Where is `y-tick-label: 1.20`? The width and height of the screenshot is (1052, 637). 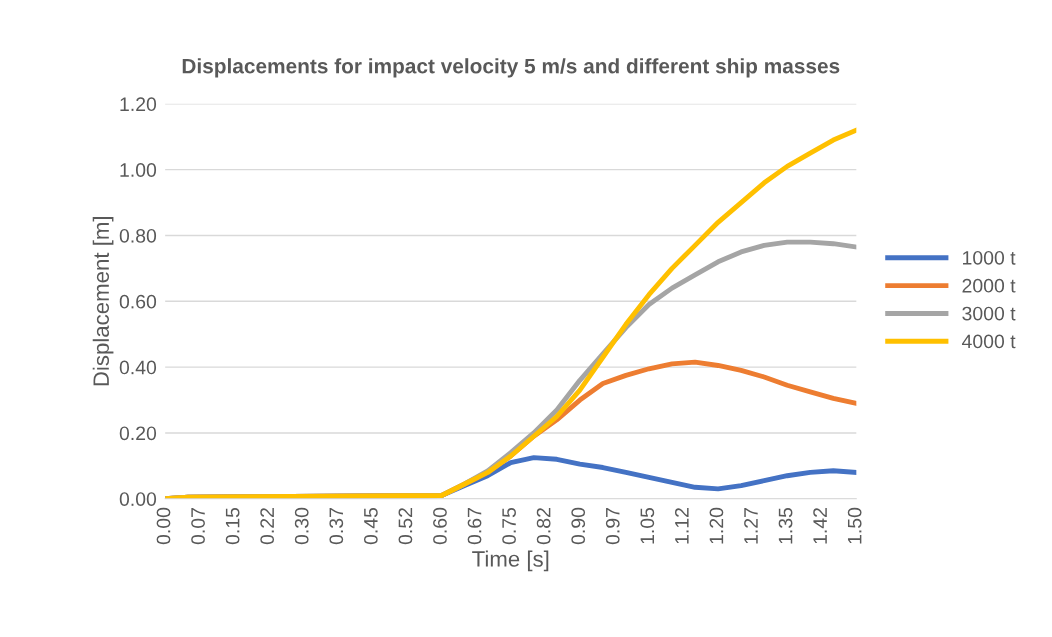 y-tick-label: 1.20 is located at coordinates (138, 104).